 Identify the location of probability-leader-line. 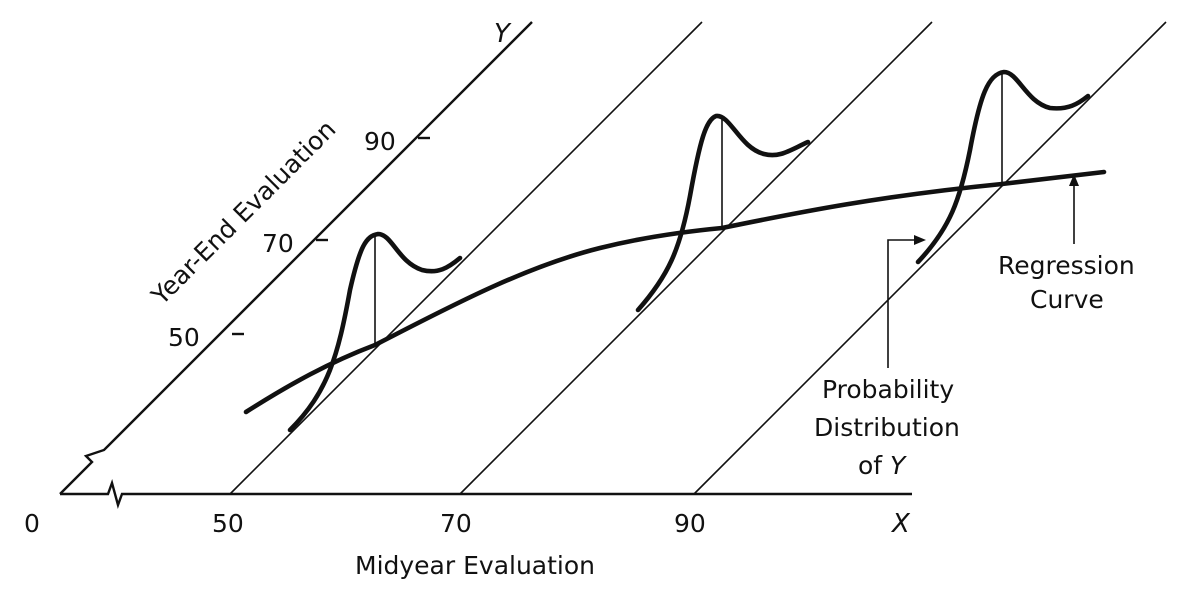
(902, 303).